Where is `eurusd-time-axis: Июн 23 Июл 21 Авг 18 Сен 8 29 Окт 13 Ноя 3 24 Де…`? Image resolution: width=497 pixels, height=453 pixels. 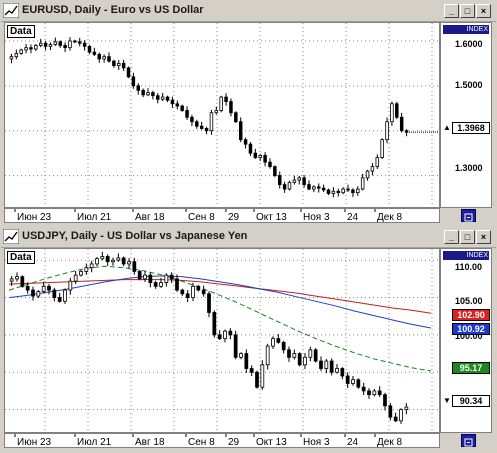 eurusd-time-axis: Июн 23 Июл 21 Авг 18 Сен 8 29 Окт 13 Ноя 3 24 Де… is located at coordinates (222, 215).